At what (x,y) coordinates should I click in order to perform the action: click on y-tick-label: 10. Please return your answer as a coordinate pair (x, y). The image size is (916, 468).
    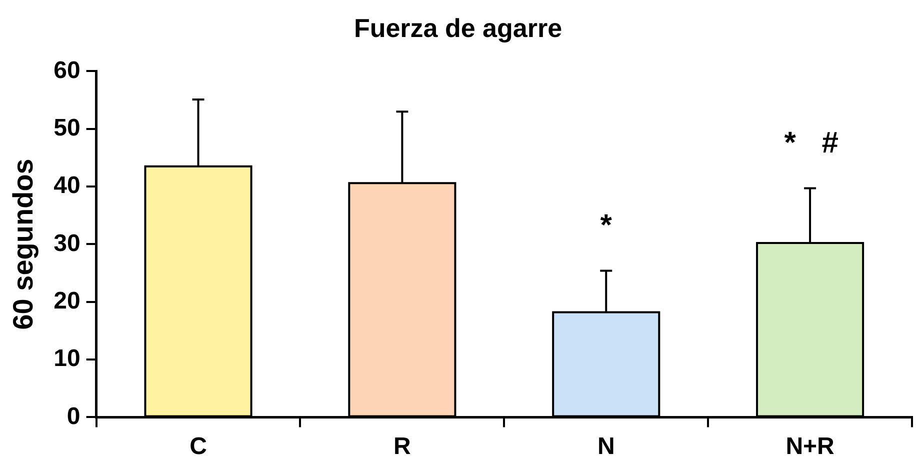
    Looking at the image, I should click on (67, 358).